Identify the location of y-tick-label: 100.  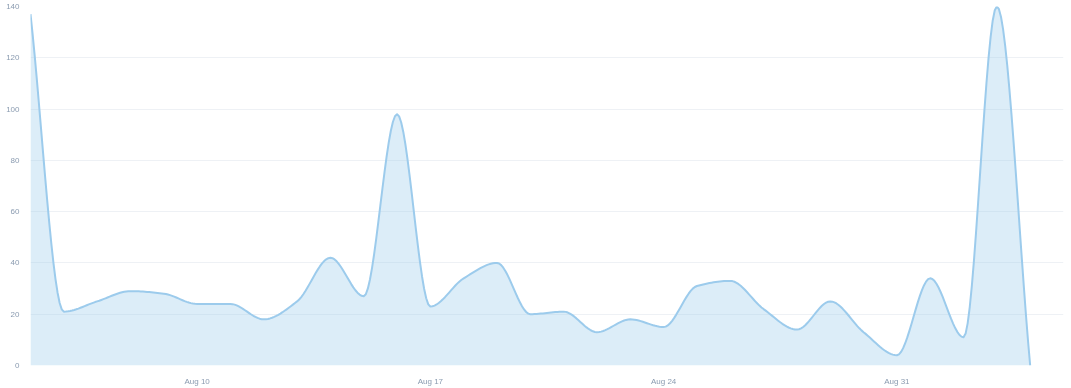
(13, 109).